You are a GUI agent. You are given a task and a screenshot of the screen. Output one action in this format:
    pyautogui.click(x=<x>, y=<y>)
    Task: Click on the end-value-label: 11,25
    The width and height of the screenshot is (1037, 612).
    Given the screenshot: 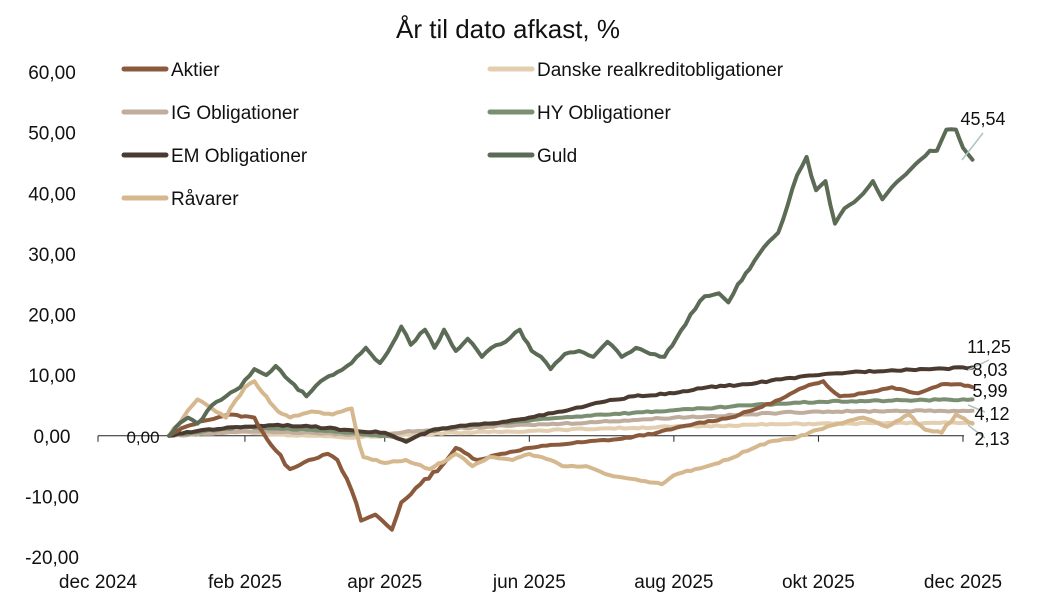 What is the action you would take?
    pyautogui.click(x=989, y=347)
    